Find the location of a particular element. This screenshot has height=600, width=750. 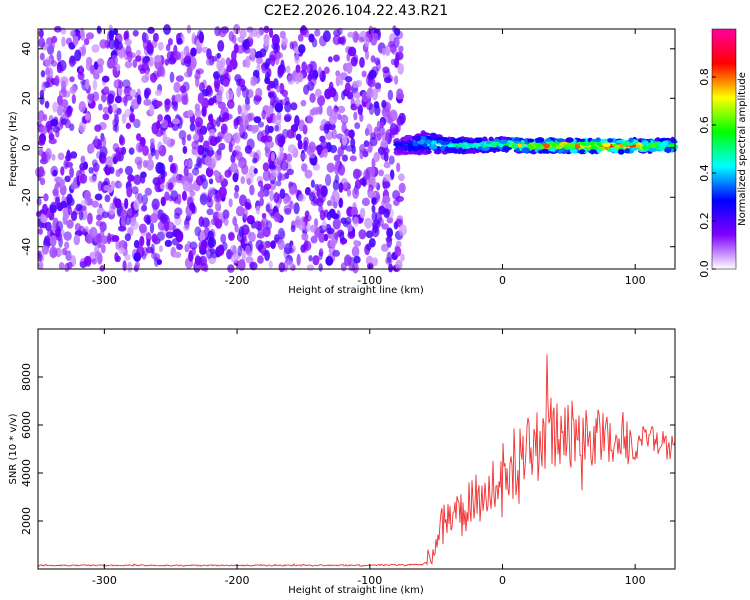

x-tick-label: 100 is located at coordinates (635, 580).